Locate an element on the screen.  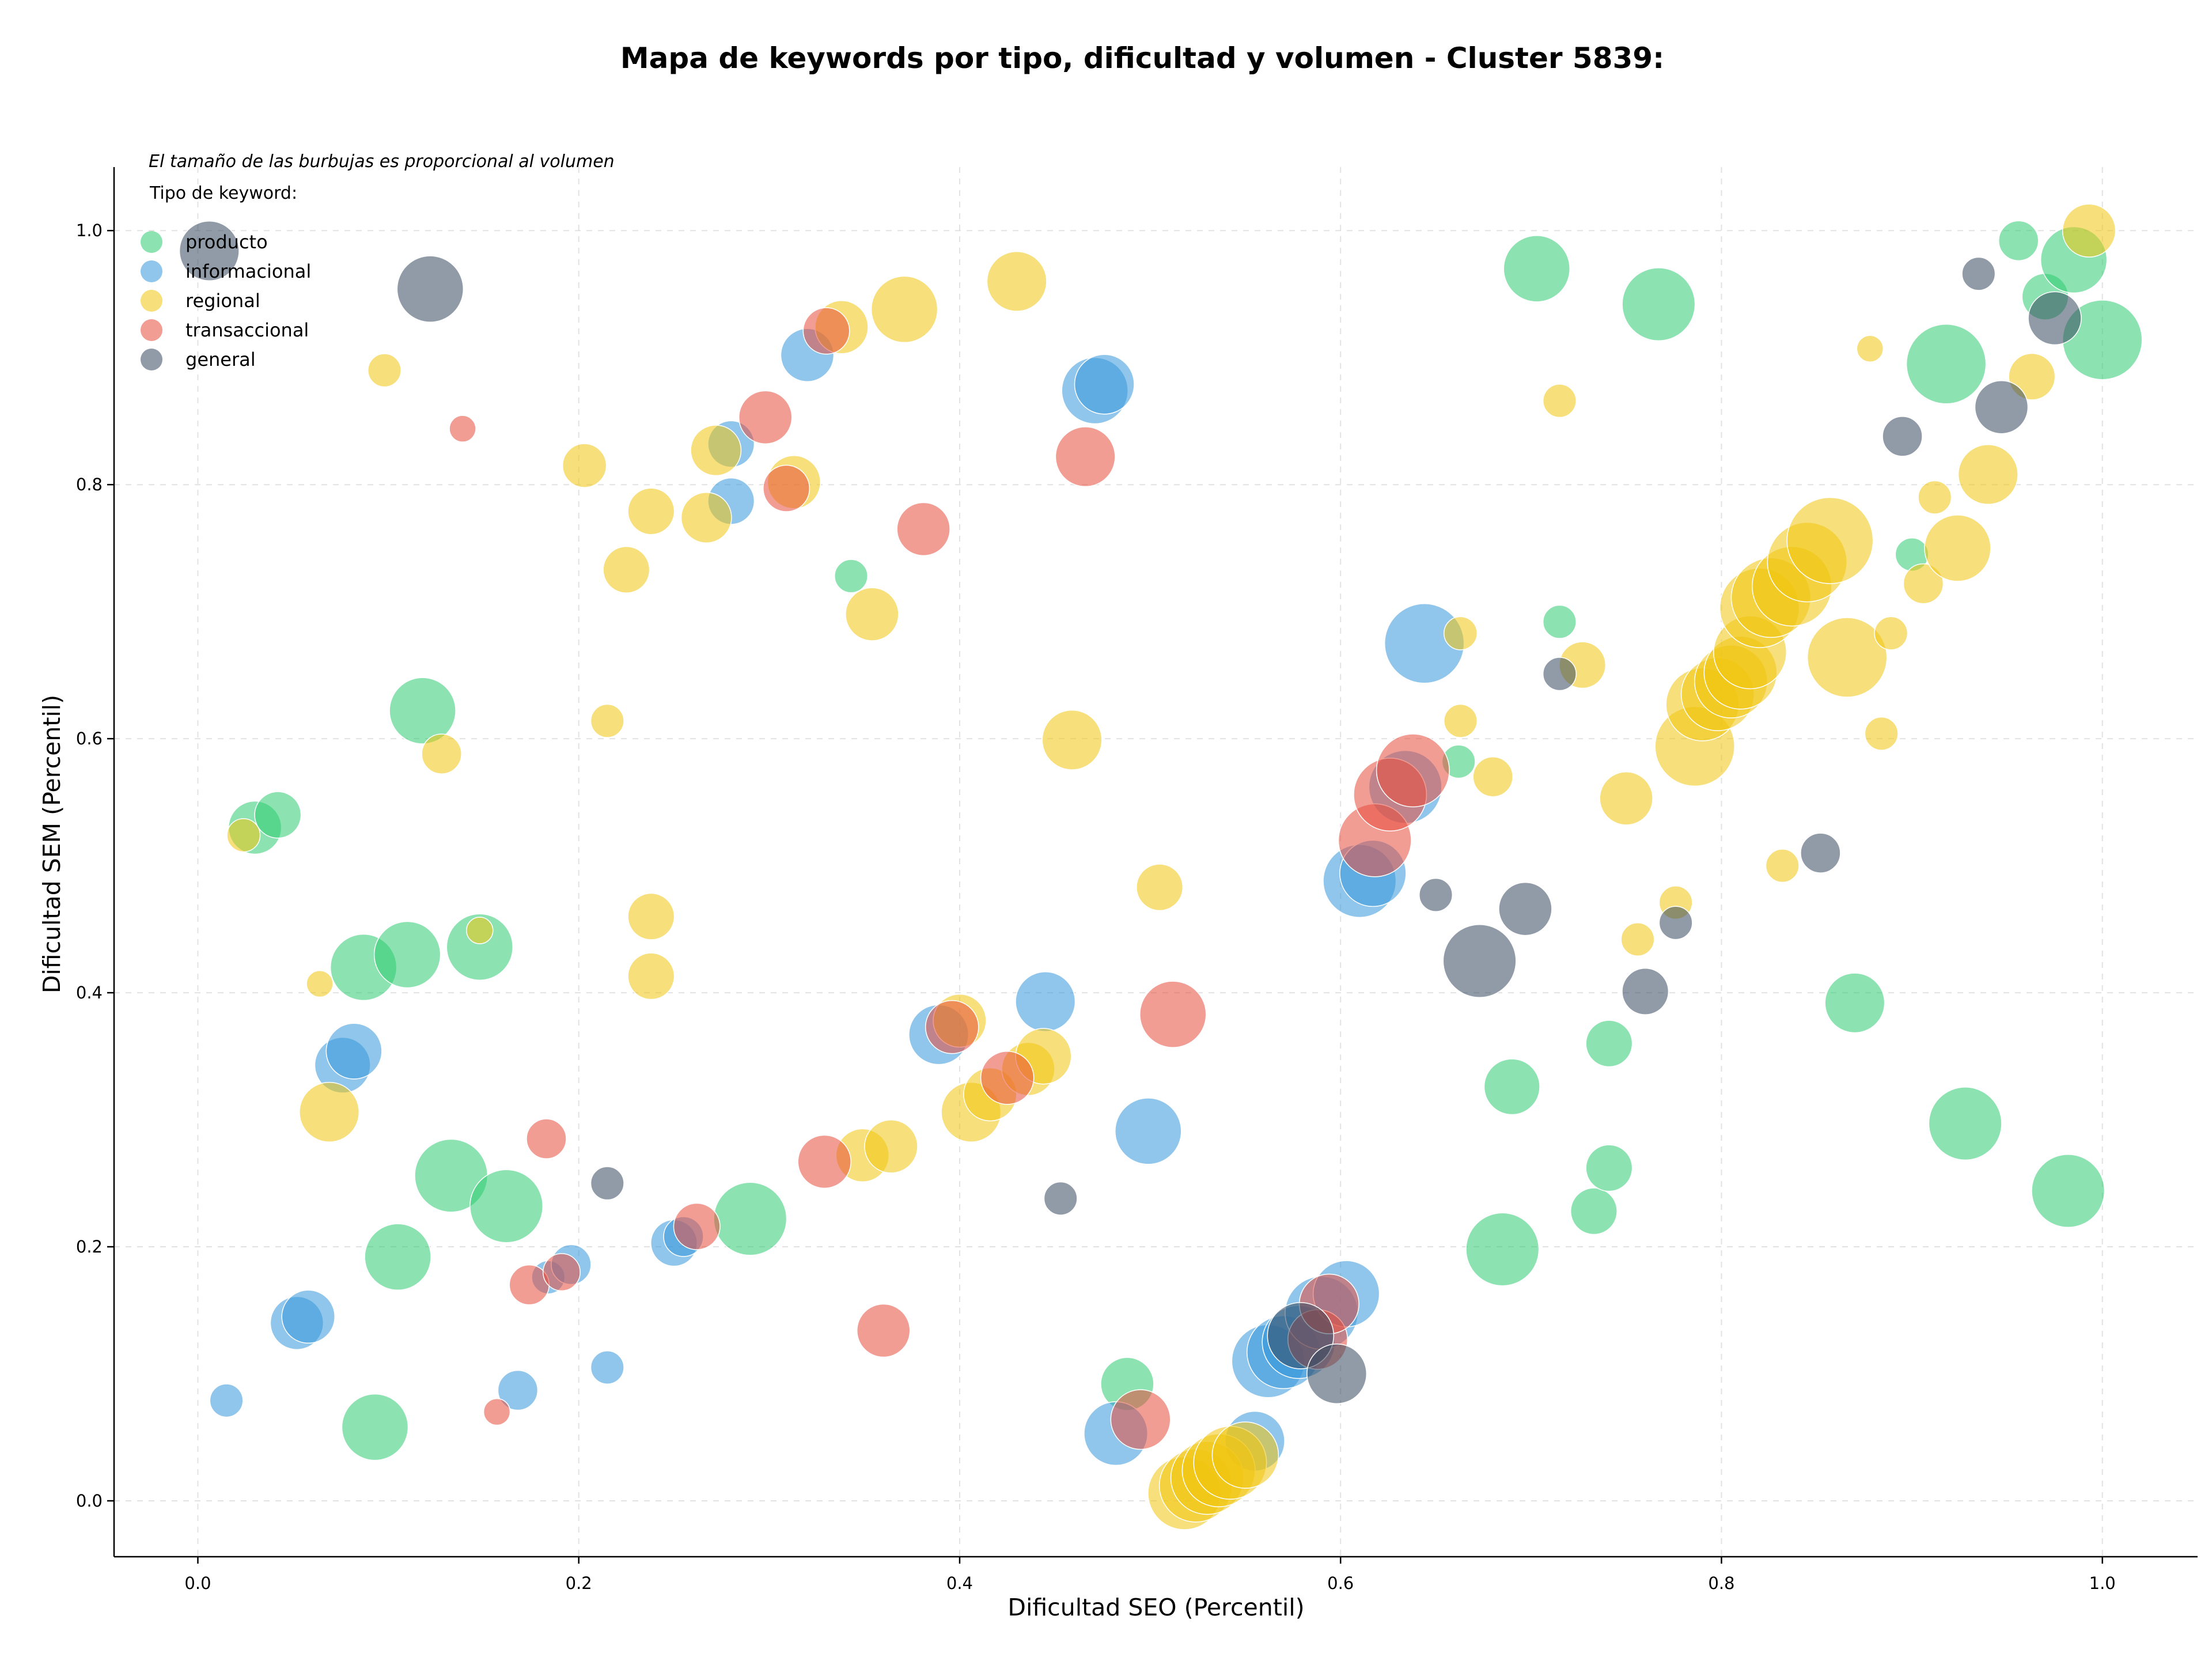
y-tick-label: 0.4 is located at coordinates (89, 992).